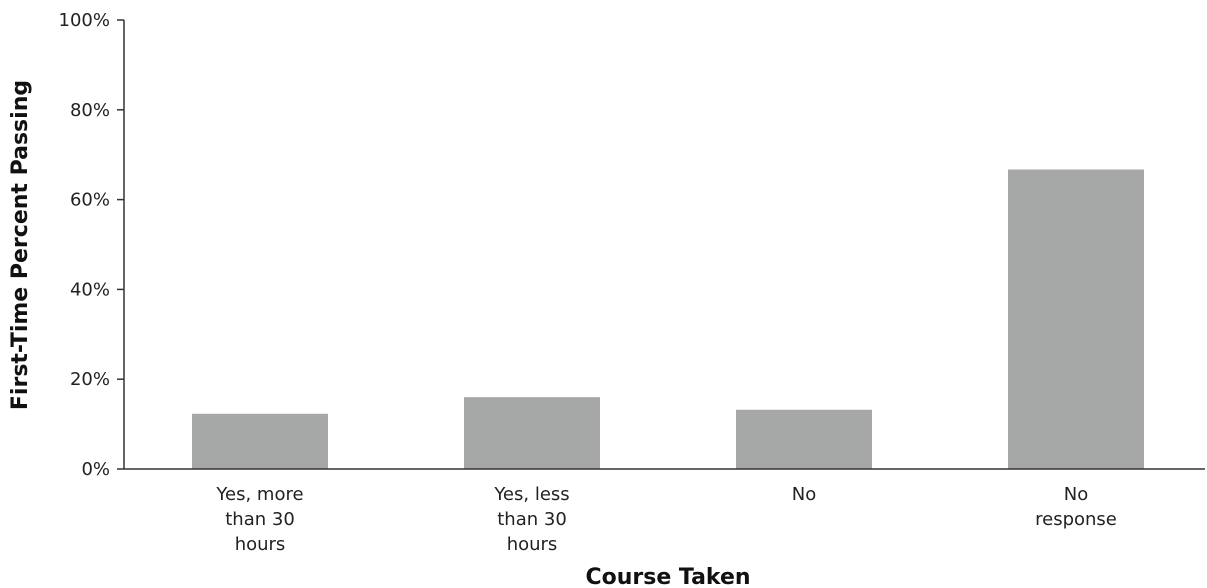  Describe the element at coordinates (20, 245) in the screenshot. I see `y-axis-title: First-Time Percent Passing` at that location.